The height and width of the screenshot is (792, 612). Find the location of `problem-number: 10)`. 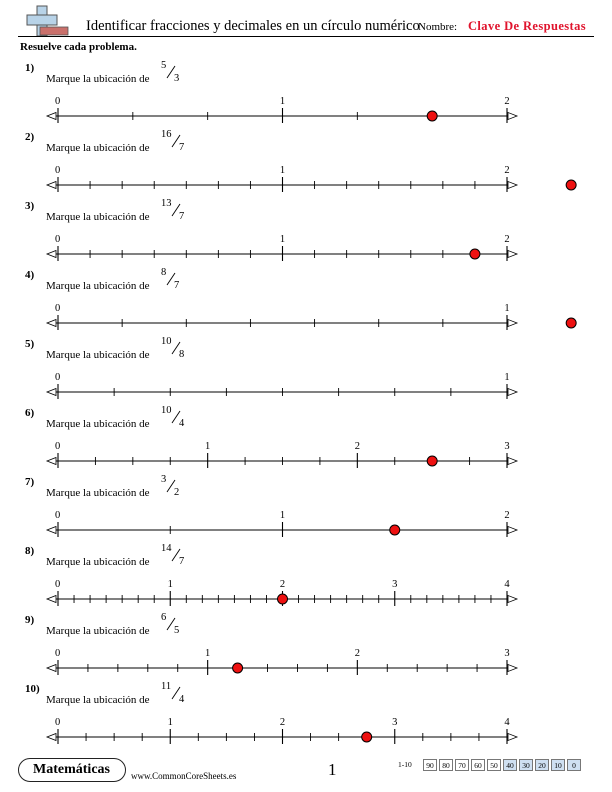

problem-number: 10) is located at coordinates (32, 689).